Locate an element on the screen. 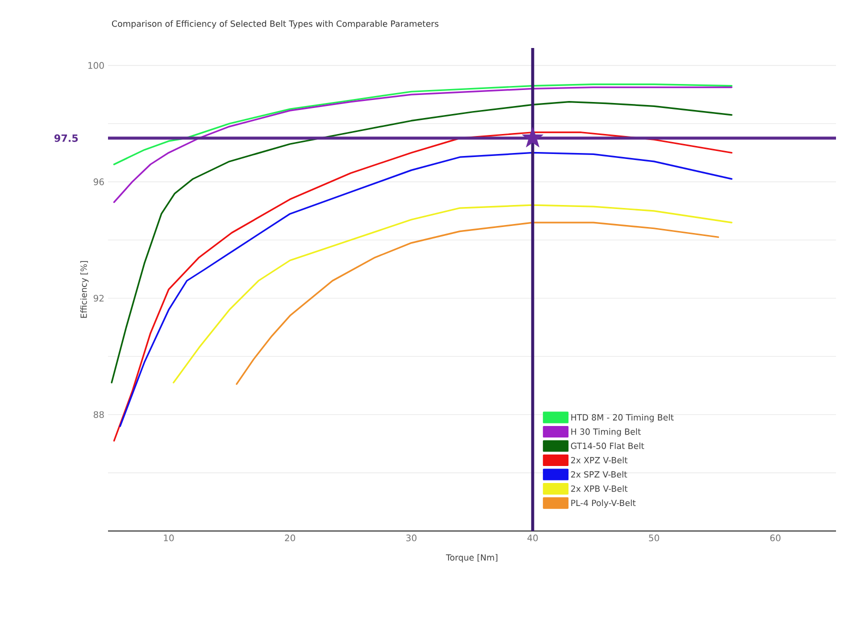  x-tick-label: 30 is located at coordinates (411, 538).